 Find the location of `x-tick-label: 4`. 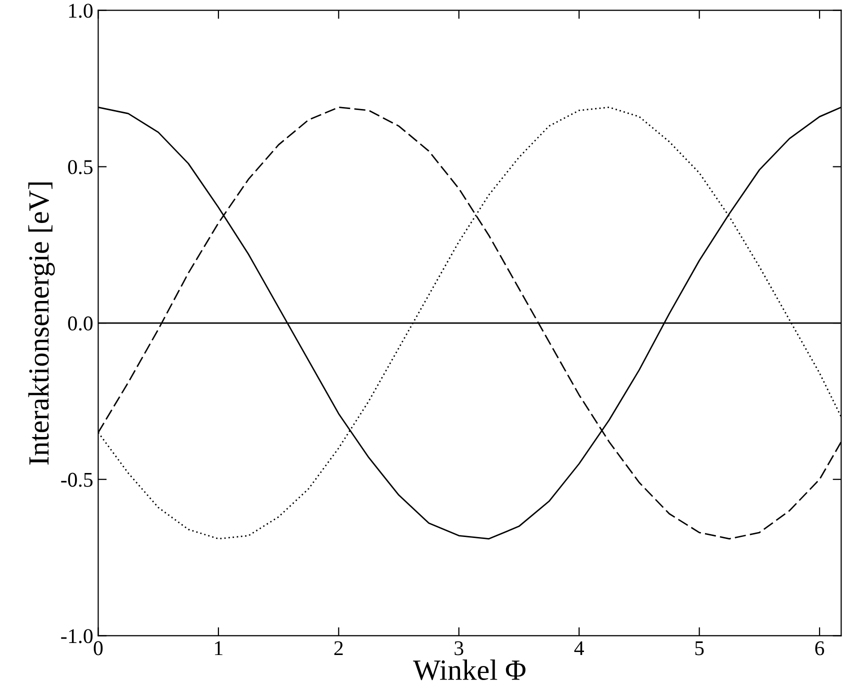

x-tick-label: 4 is located at coordinates (579, 648).